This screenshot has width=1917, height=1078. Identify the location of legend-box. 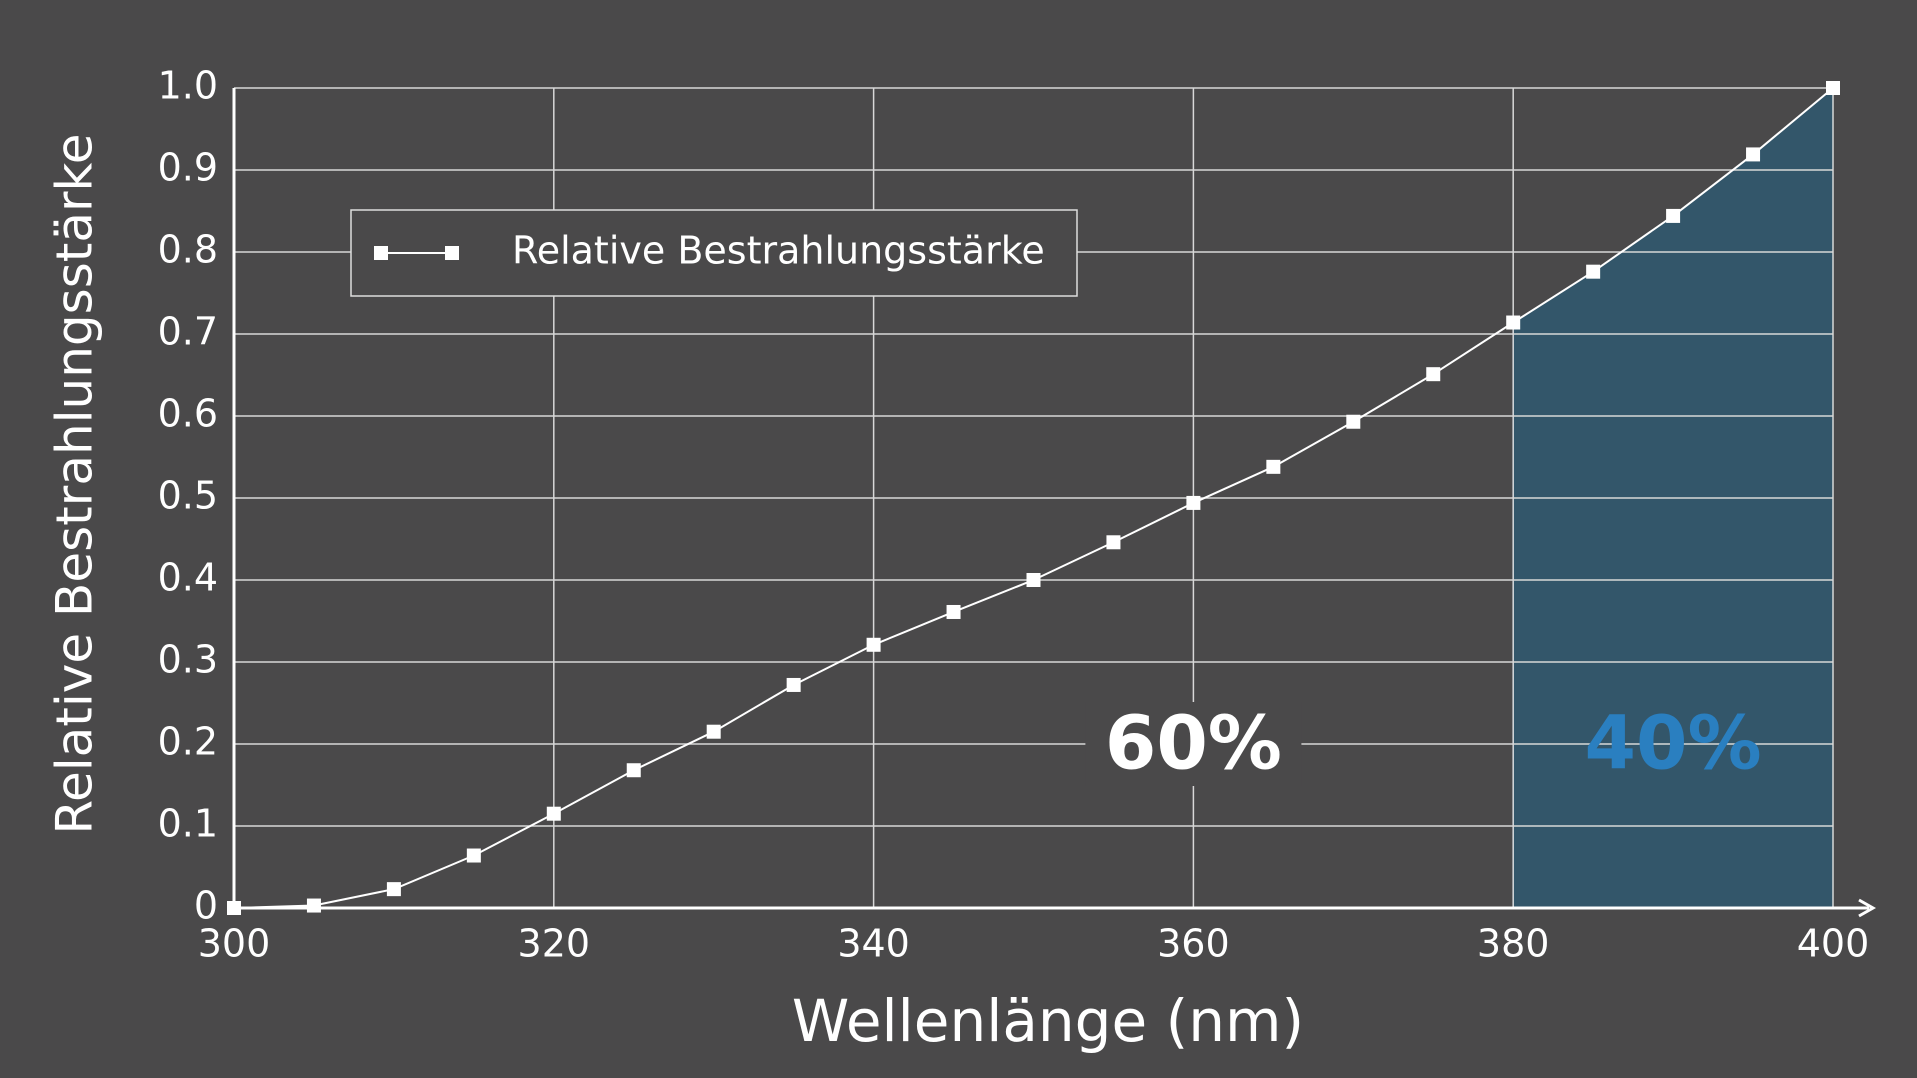
(714, 253).